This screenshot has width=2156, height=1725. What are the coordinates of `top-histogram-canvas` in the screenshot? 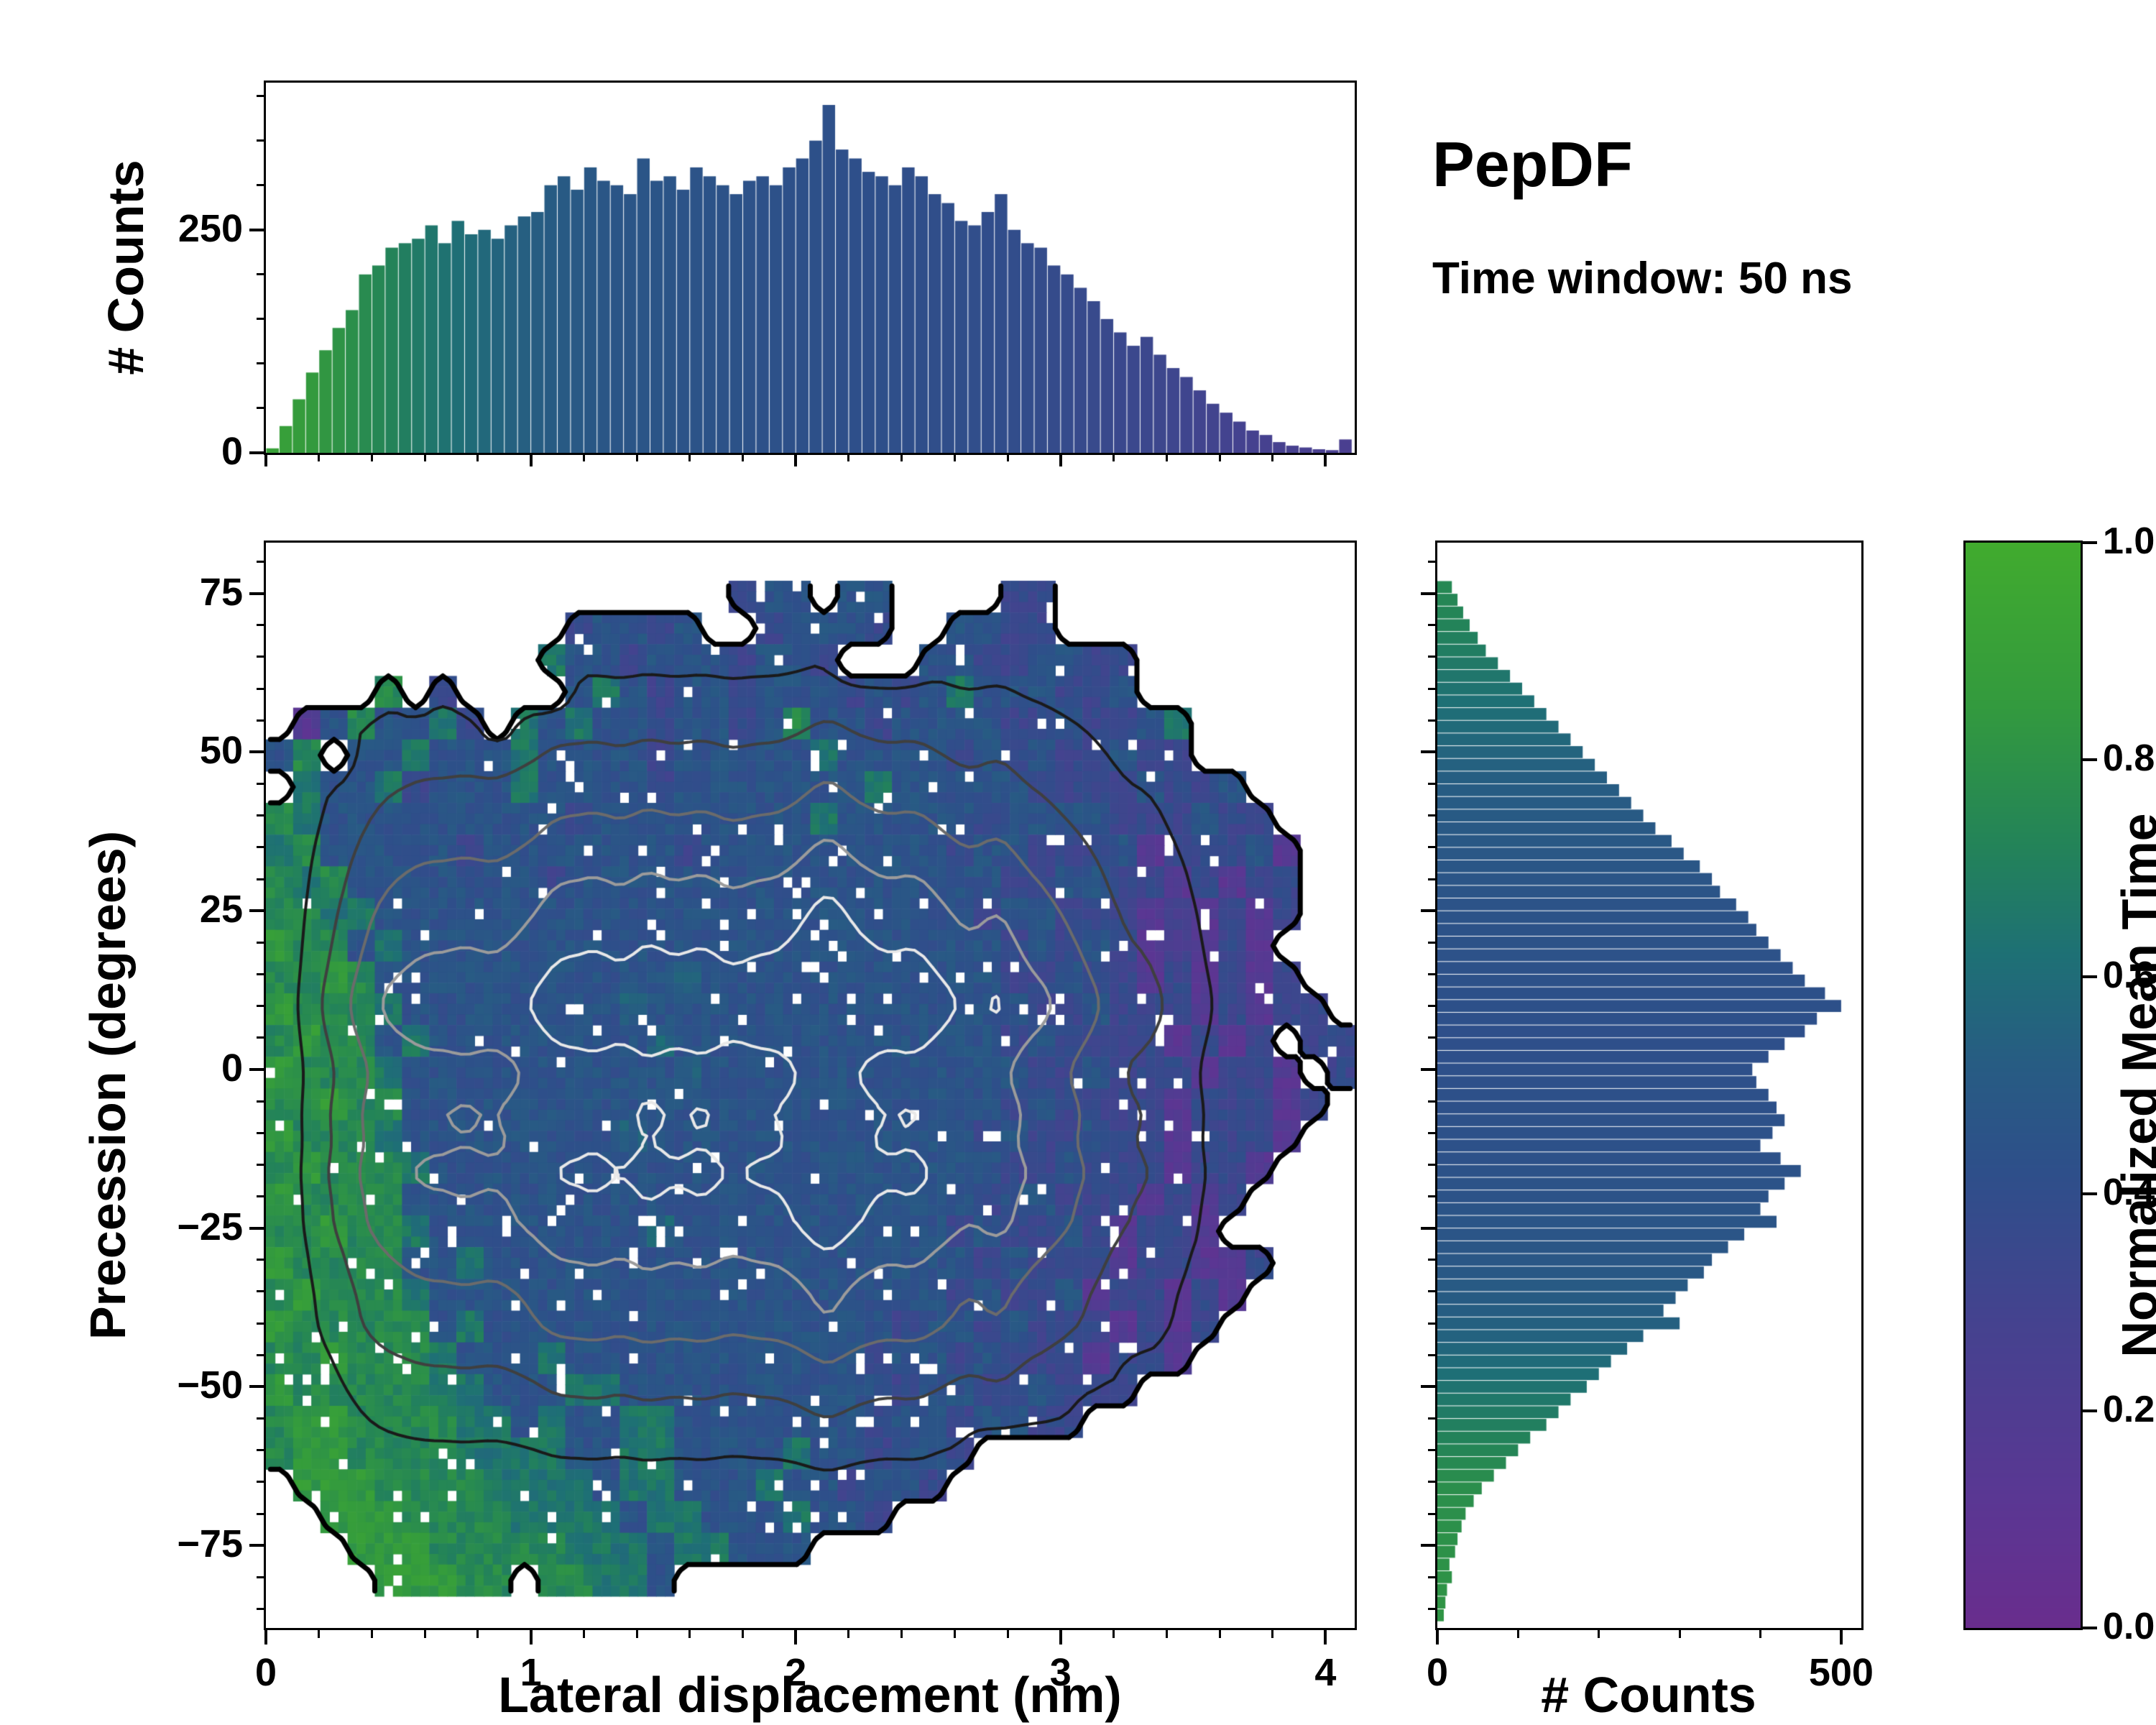 It's located at (811, 268).